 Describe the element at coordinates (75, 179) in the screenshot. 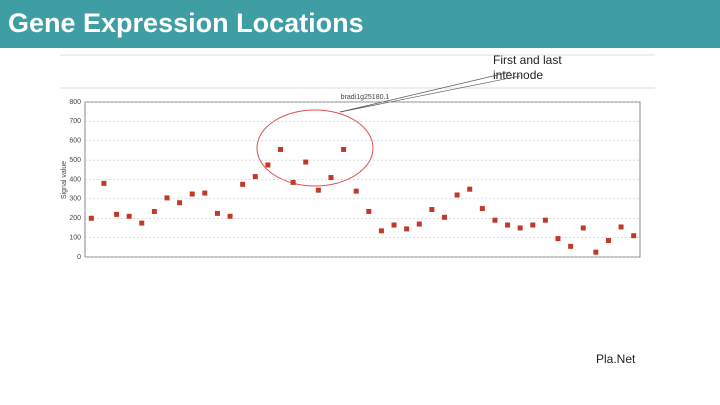

I see `y-tick-label: 400` at that location.